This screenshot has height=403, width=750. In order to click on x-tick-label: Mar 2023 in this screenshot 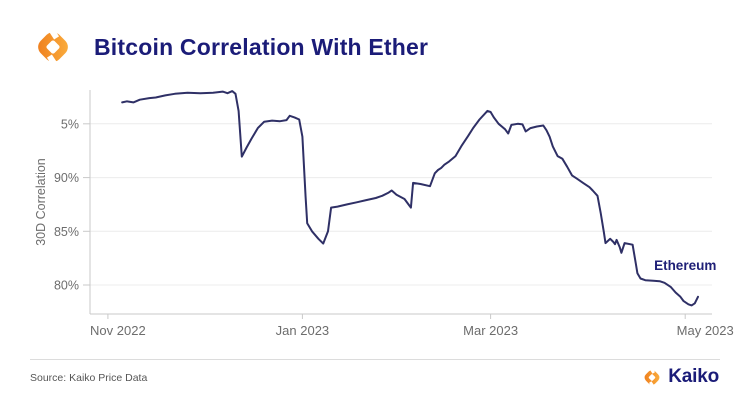, I will do `click(490, 330)`.